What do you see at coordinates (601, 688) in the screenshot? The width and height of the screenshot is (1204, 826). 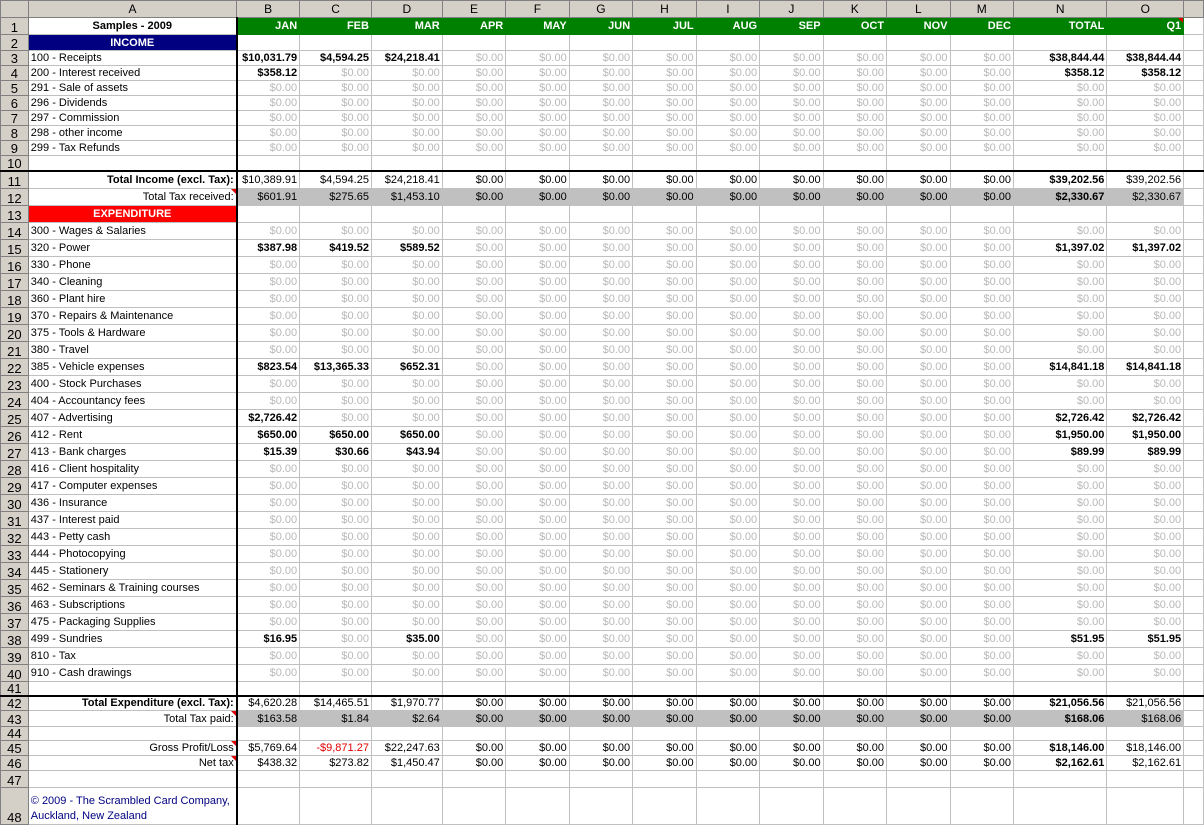 I see `value-cell-g` at bounding box center [601, 688].